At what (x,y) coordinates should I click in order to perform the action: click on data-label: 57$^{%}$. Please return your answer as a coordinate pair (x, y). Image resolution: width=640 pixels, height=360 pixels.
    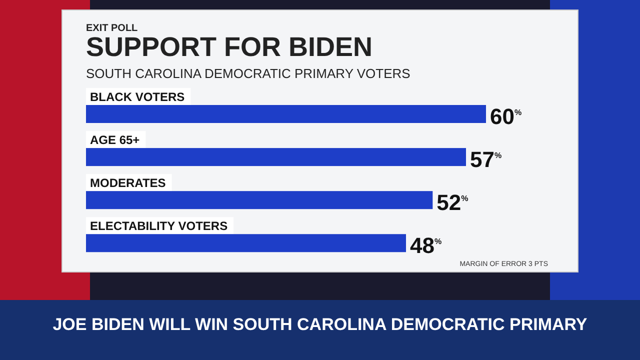
    Looking at the image, I should click on (486, 159).